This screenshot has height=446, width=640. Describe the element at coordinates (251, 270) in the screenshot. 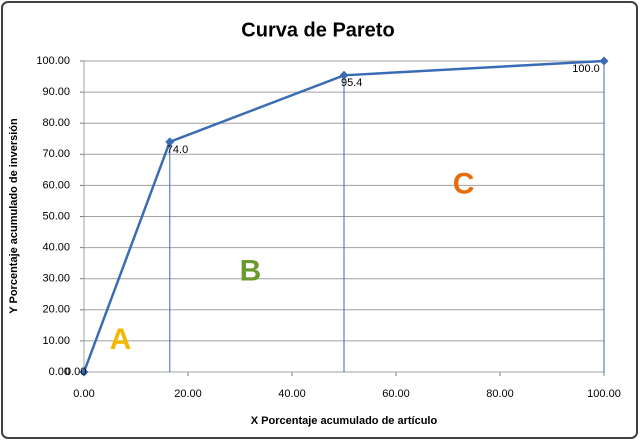

I see `annotation: B` at that location.